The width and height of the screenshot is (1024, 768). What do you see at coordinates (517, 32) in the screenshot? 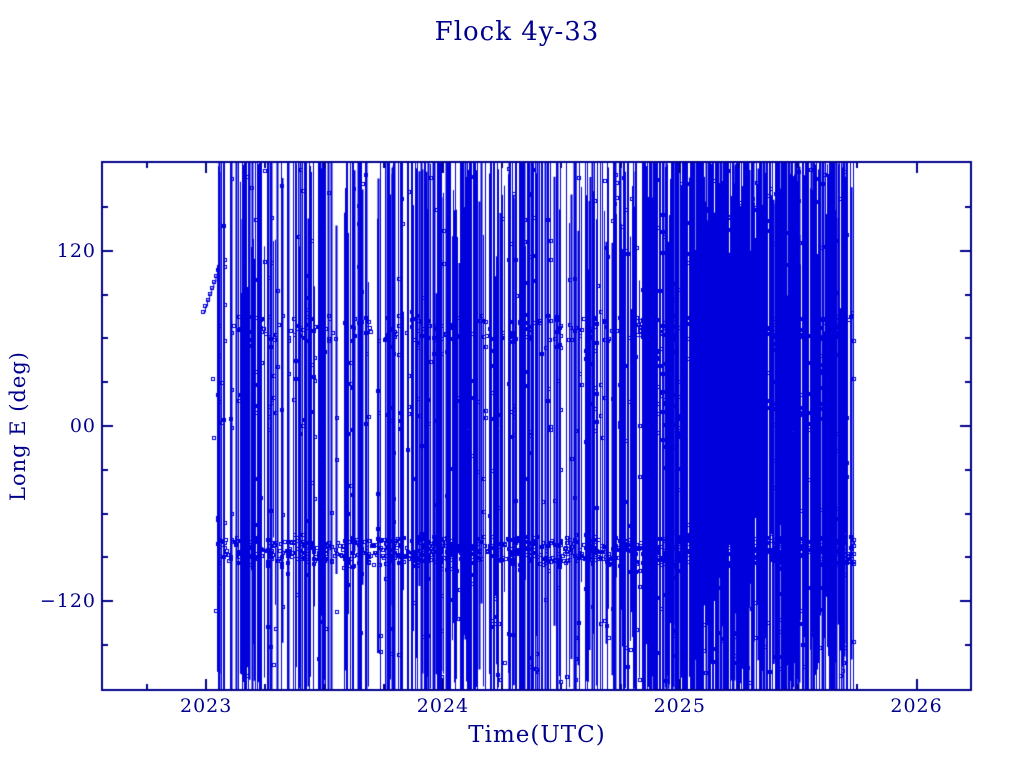
I see `chart-title: Flock 4y-33` at bounding box center [517, 32].